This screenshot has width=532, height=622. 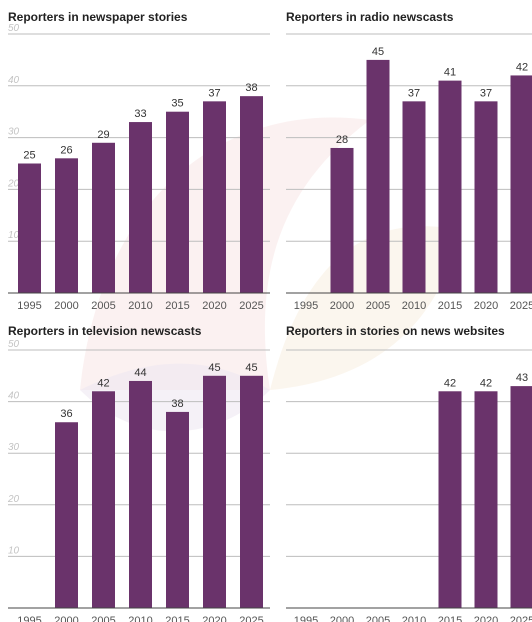 What do you see at coordinates (522, 378) in the screenshot?
I see `data-label: 43` at bounding box center [522, 378].